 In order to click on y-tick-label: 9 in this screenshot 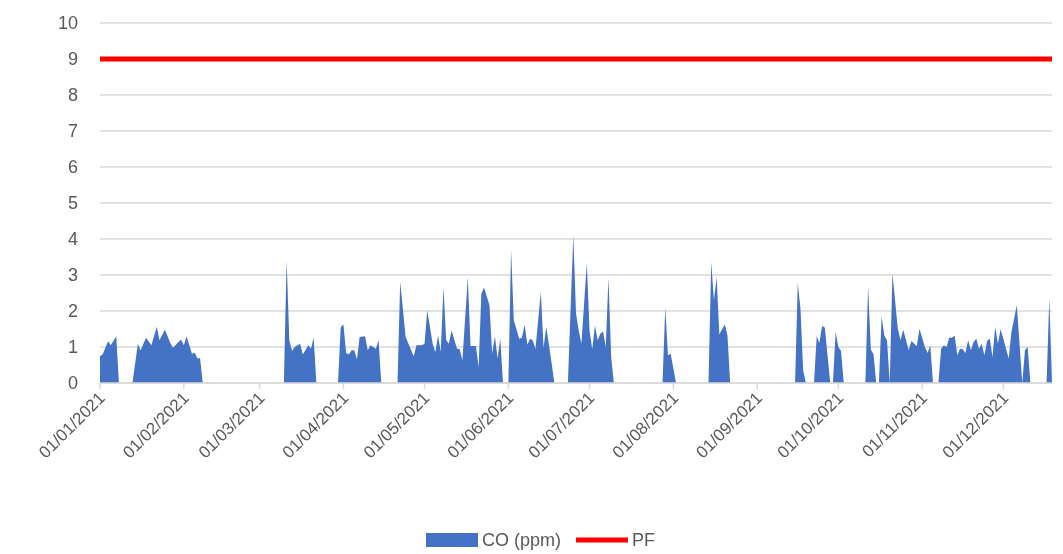, I will do `click(72, 59)`.